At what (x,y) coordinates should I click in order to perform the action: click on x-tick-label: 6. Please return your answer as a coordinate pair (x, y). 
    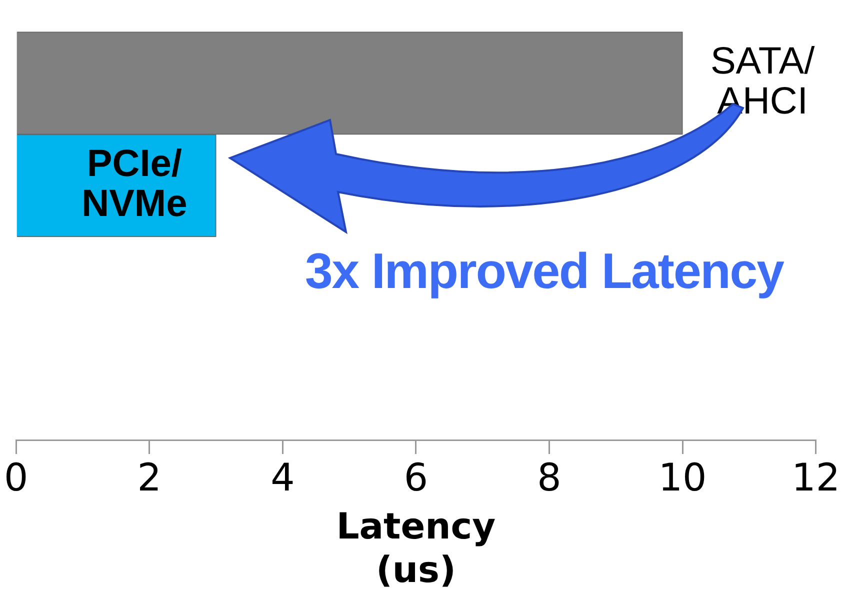
    Looking at the image, I should click on (416, 478).